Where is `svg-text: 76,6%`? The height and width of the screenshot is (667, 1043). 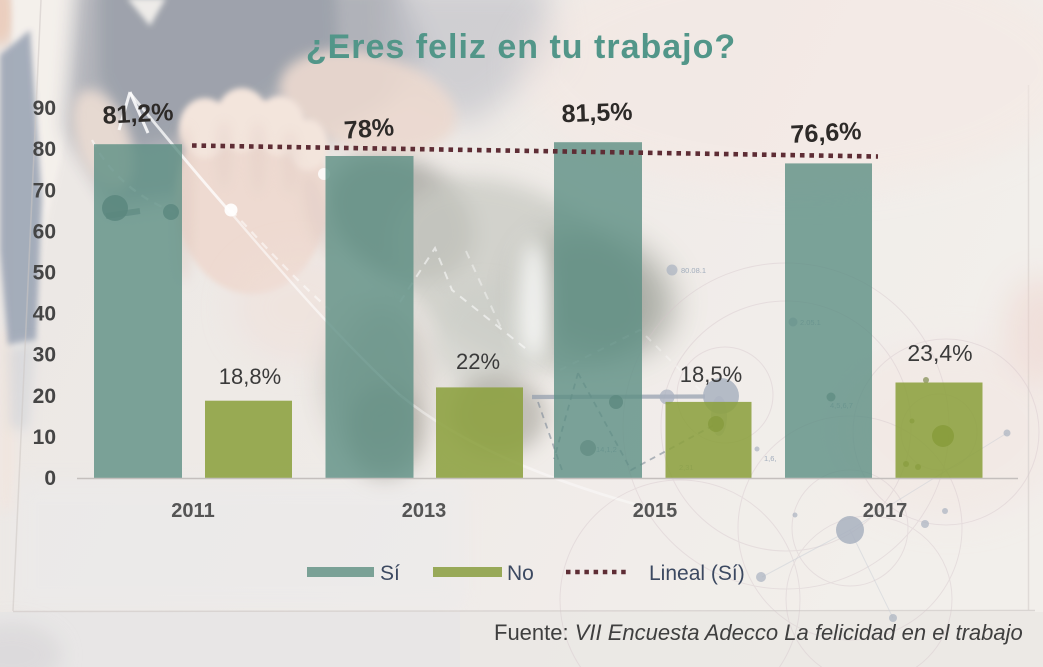 svg-text: 76,6% is located at coordinates (826, 133).